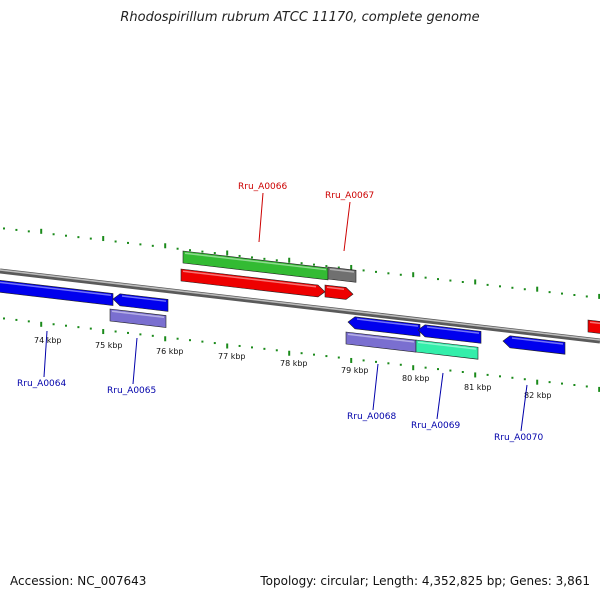 This screenshot has height=600, width=600. Describe the element at coordinates (170, 351) in the screenshot. I see `kbp-label: 76 kbp` at that location.